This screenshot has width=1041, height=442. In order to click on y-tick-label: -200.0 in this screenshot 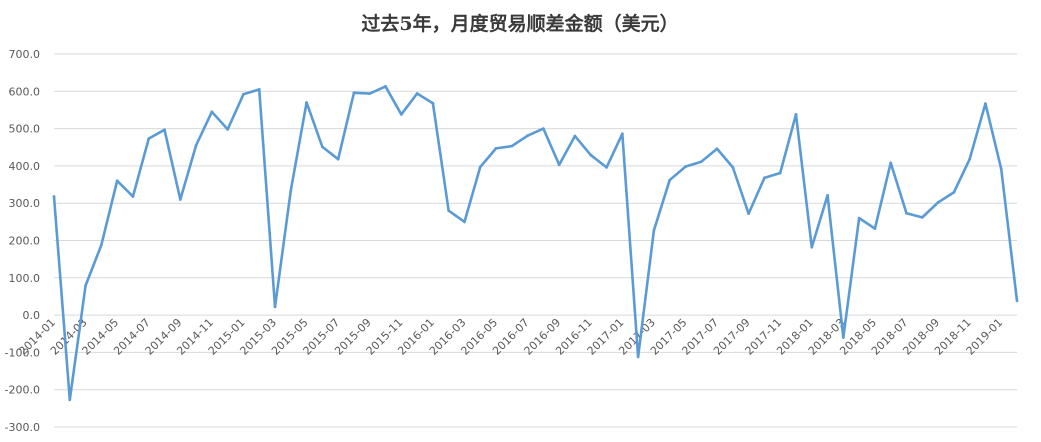, I will do `click(22, 390)`.